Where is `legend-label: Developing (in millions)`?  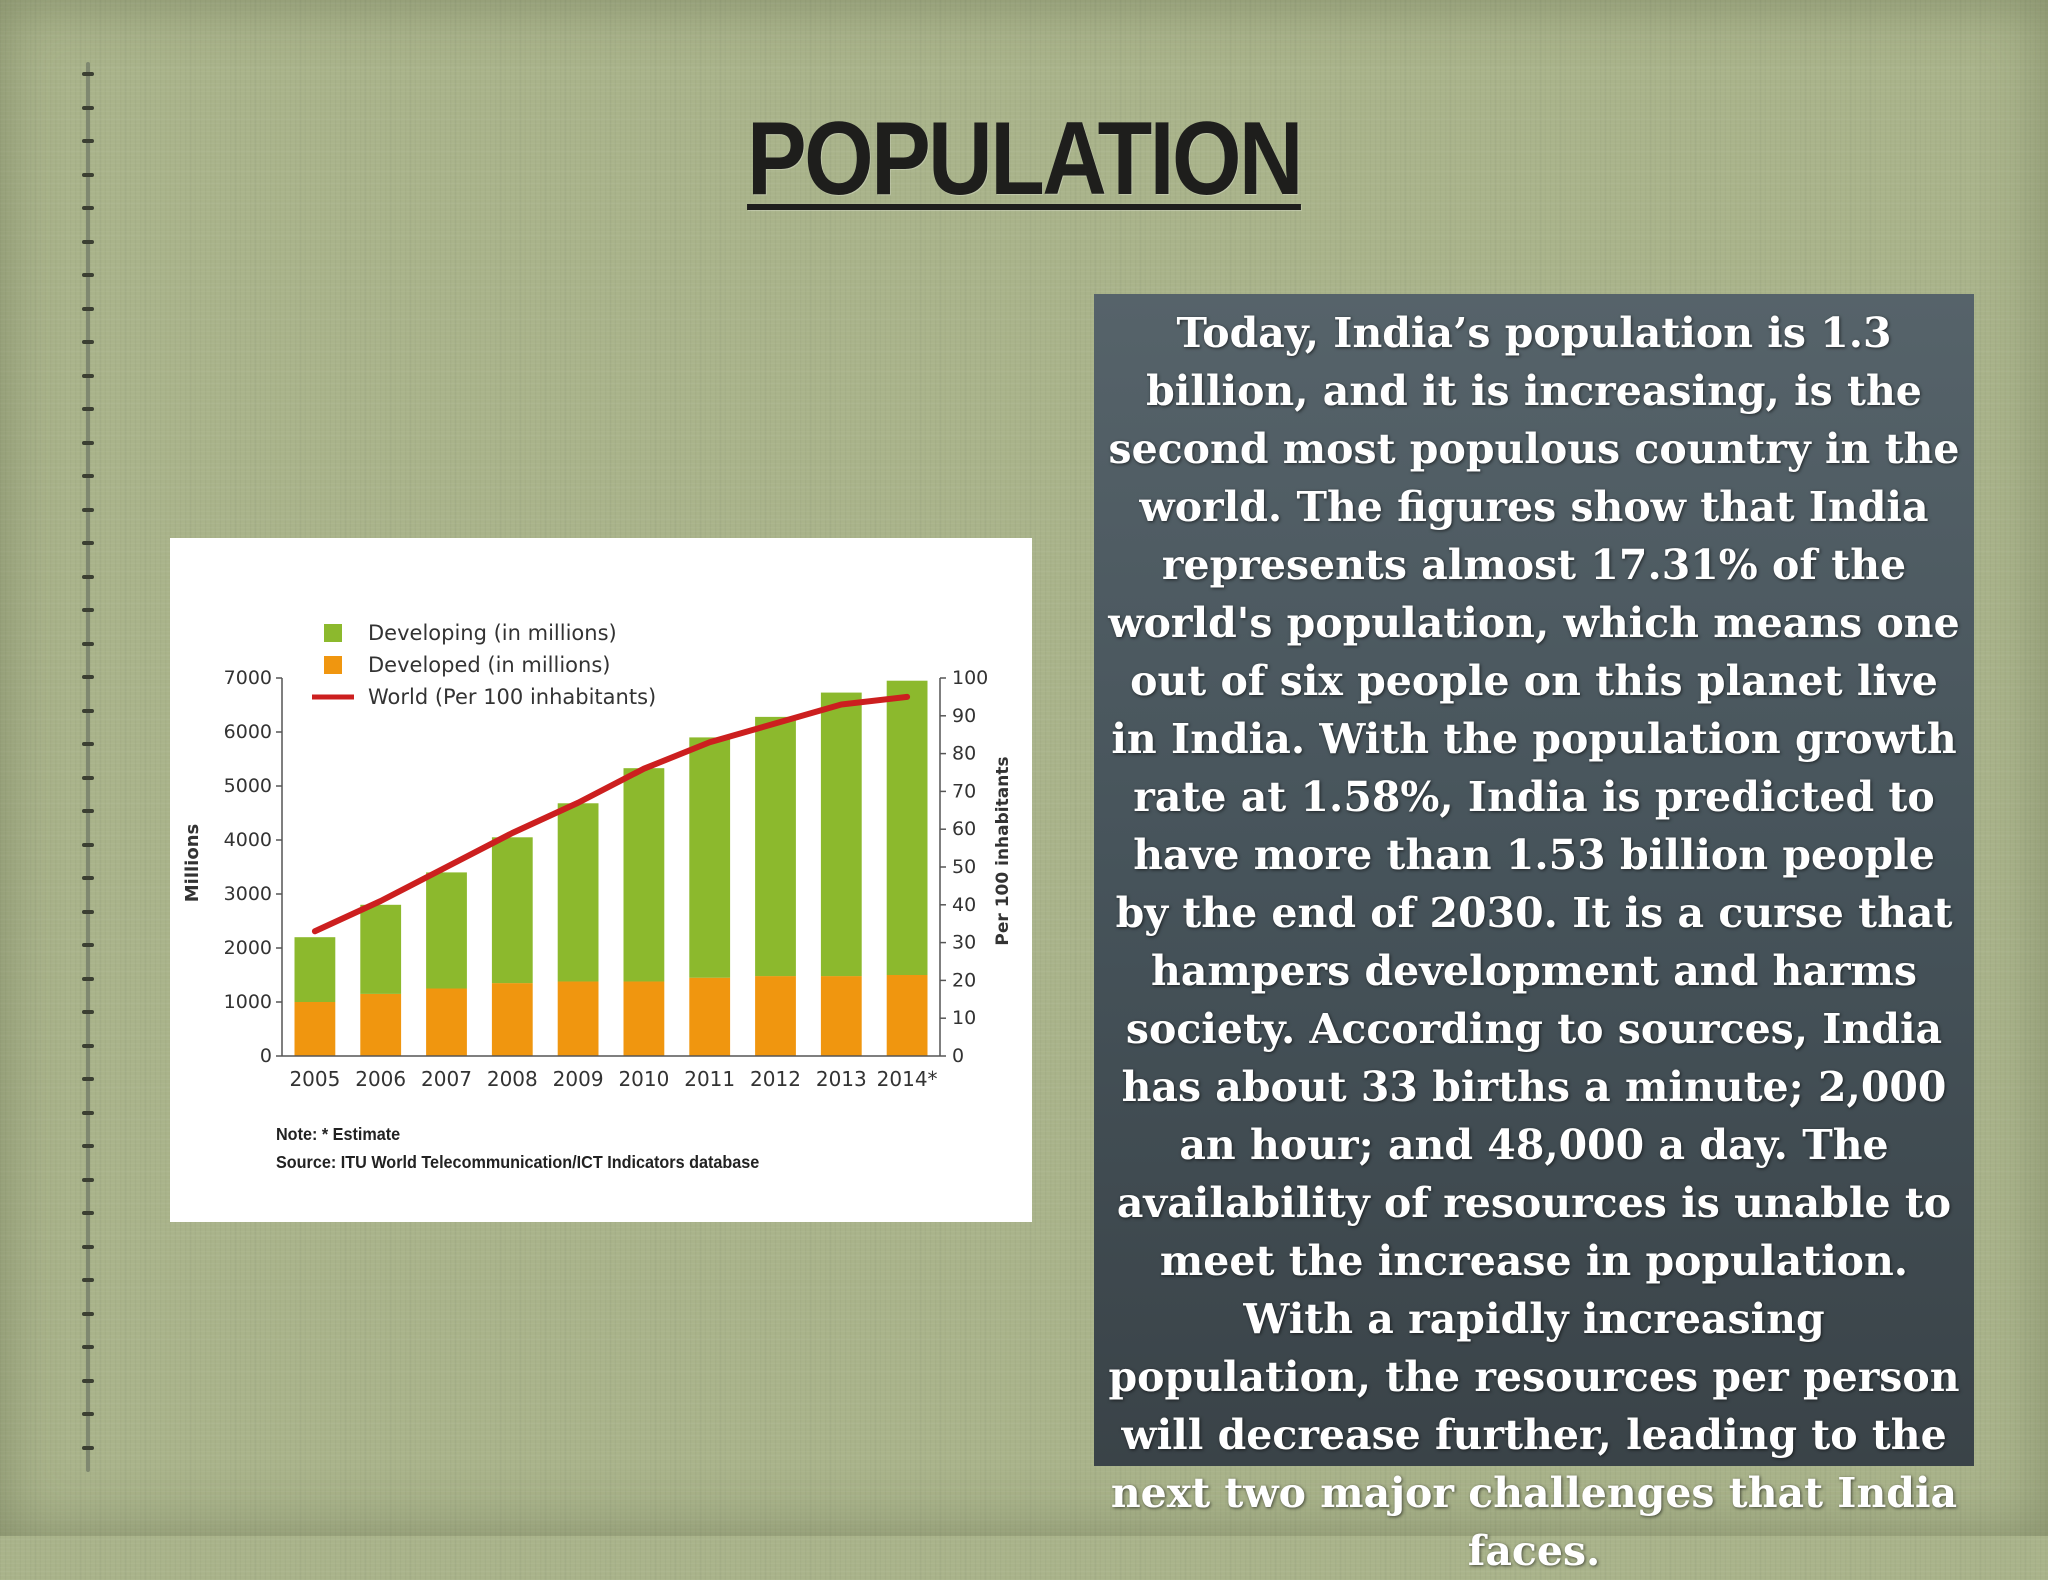 legend-label: Developing (in millions) is located at coordinates (492, 633).